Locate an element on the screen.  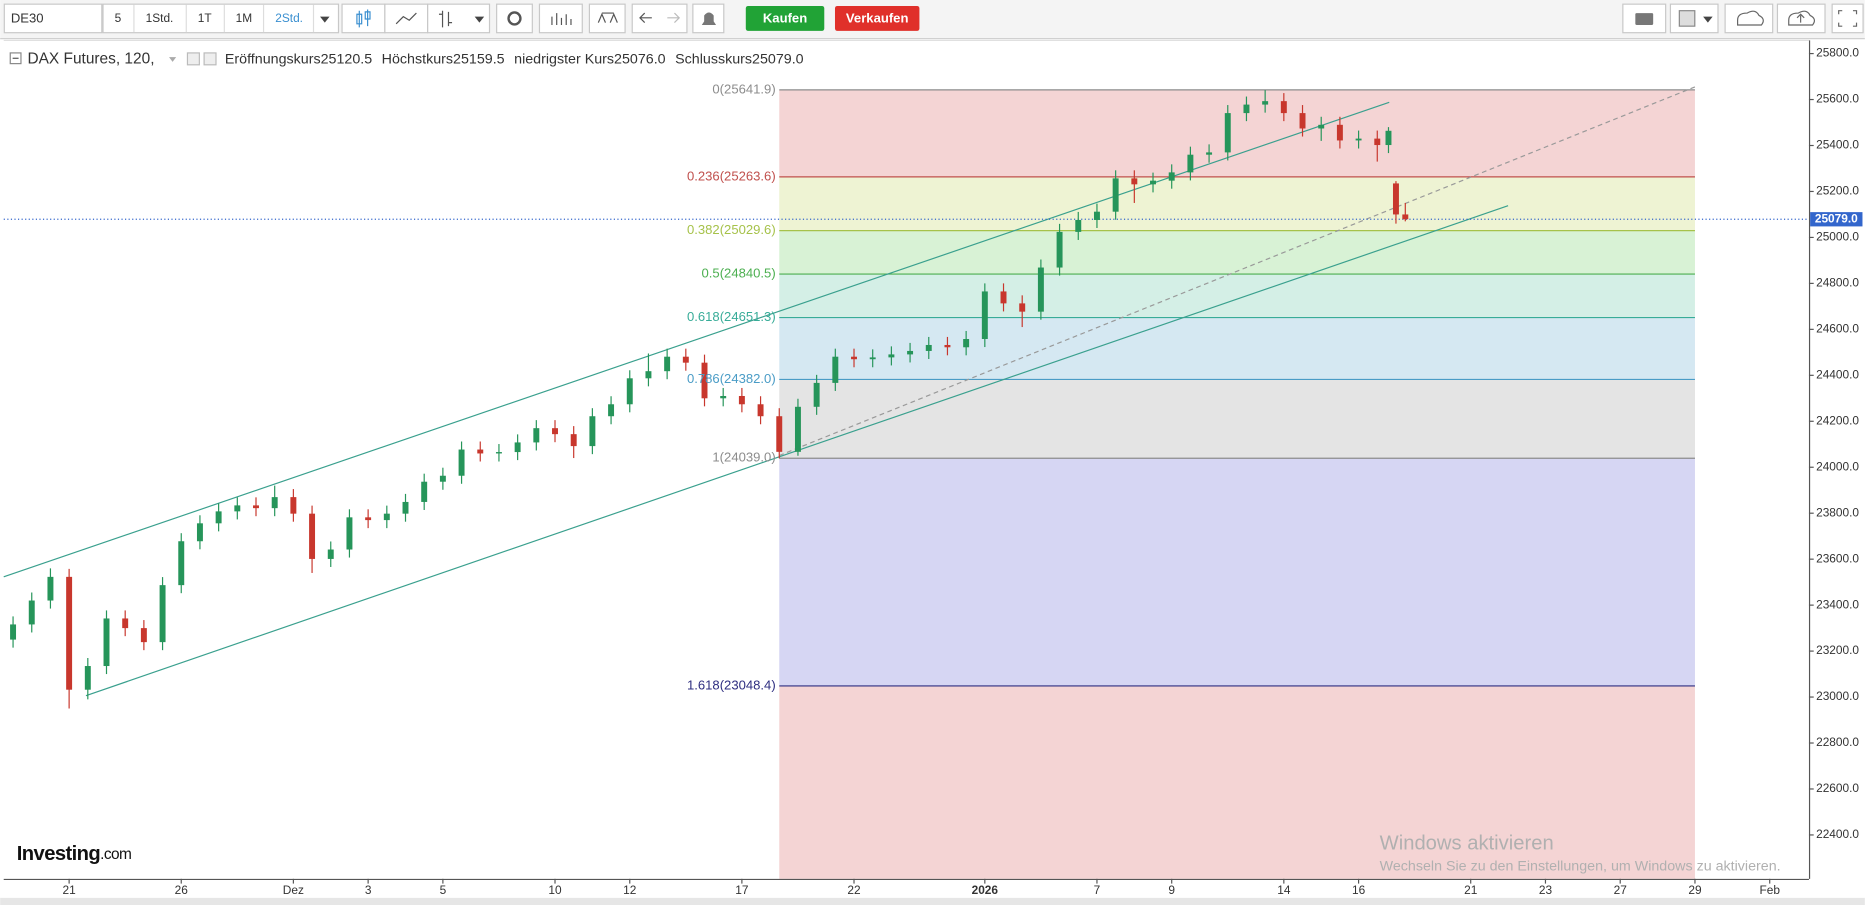
cloud-load-button is located at coordinates (1749, 18).